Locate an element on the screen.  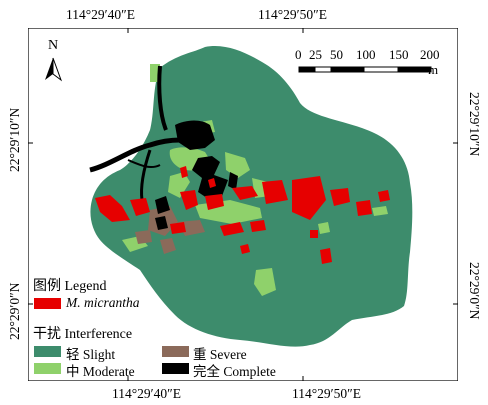
scale-bar-graphic is located at coordinates (365, 69).